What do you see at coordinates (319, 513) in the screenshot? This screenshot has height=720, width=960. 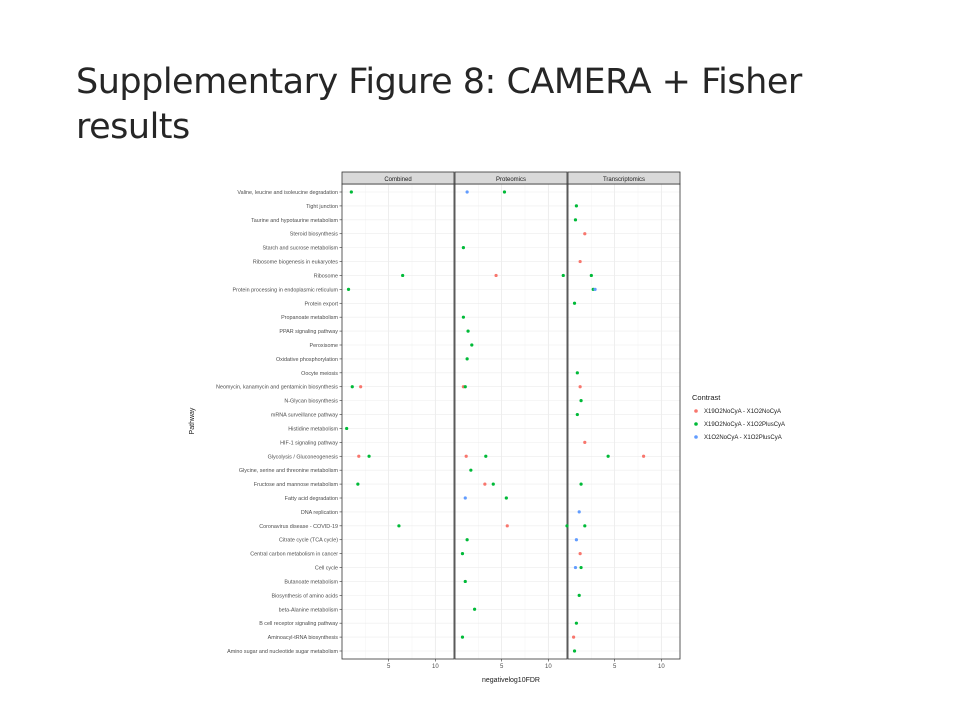 I see `y-tick-label: DNA replication` at bounding box center [319, 513].